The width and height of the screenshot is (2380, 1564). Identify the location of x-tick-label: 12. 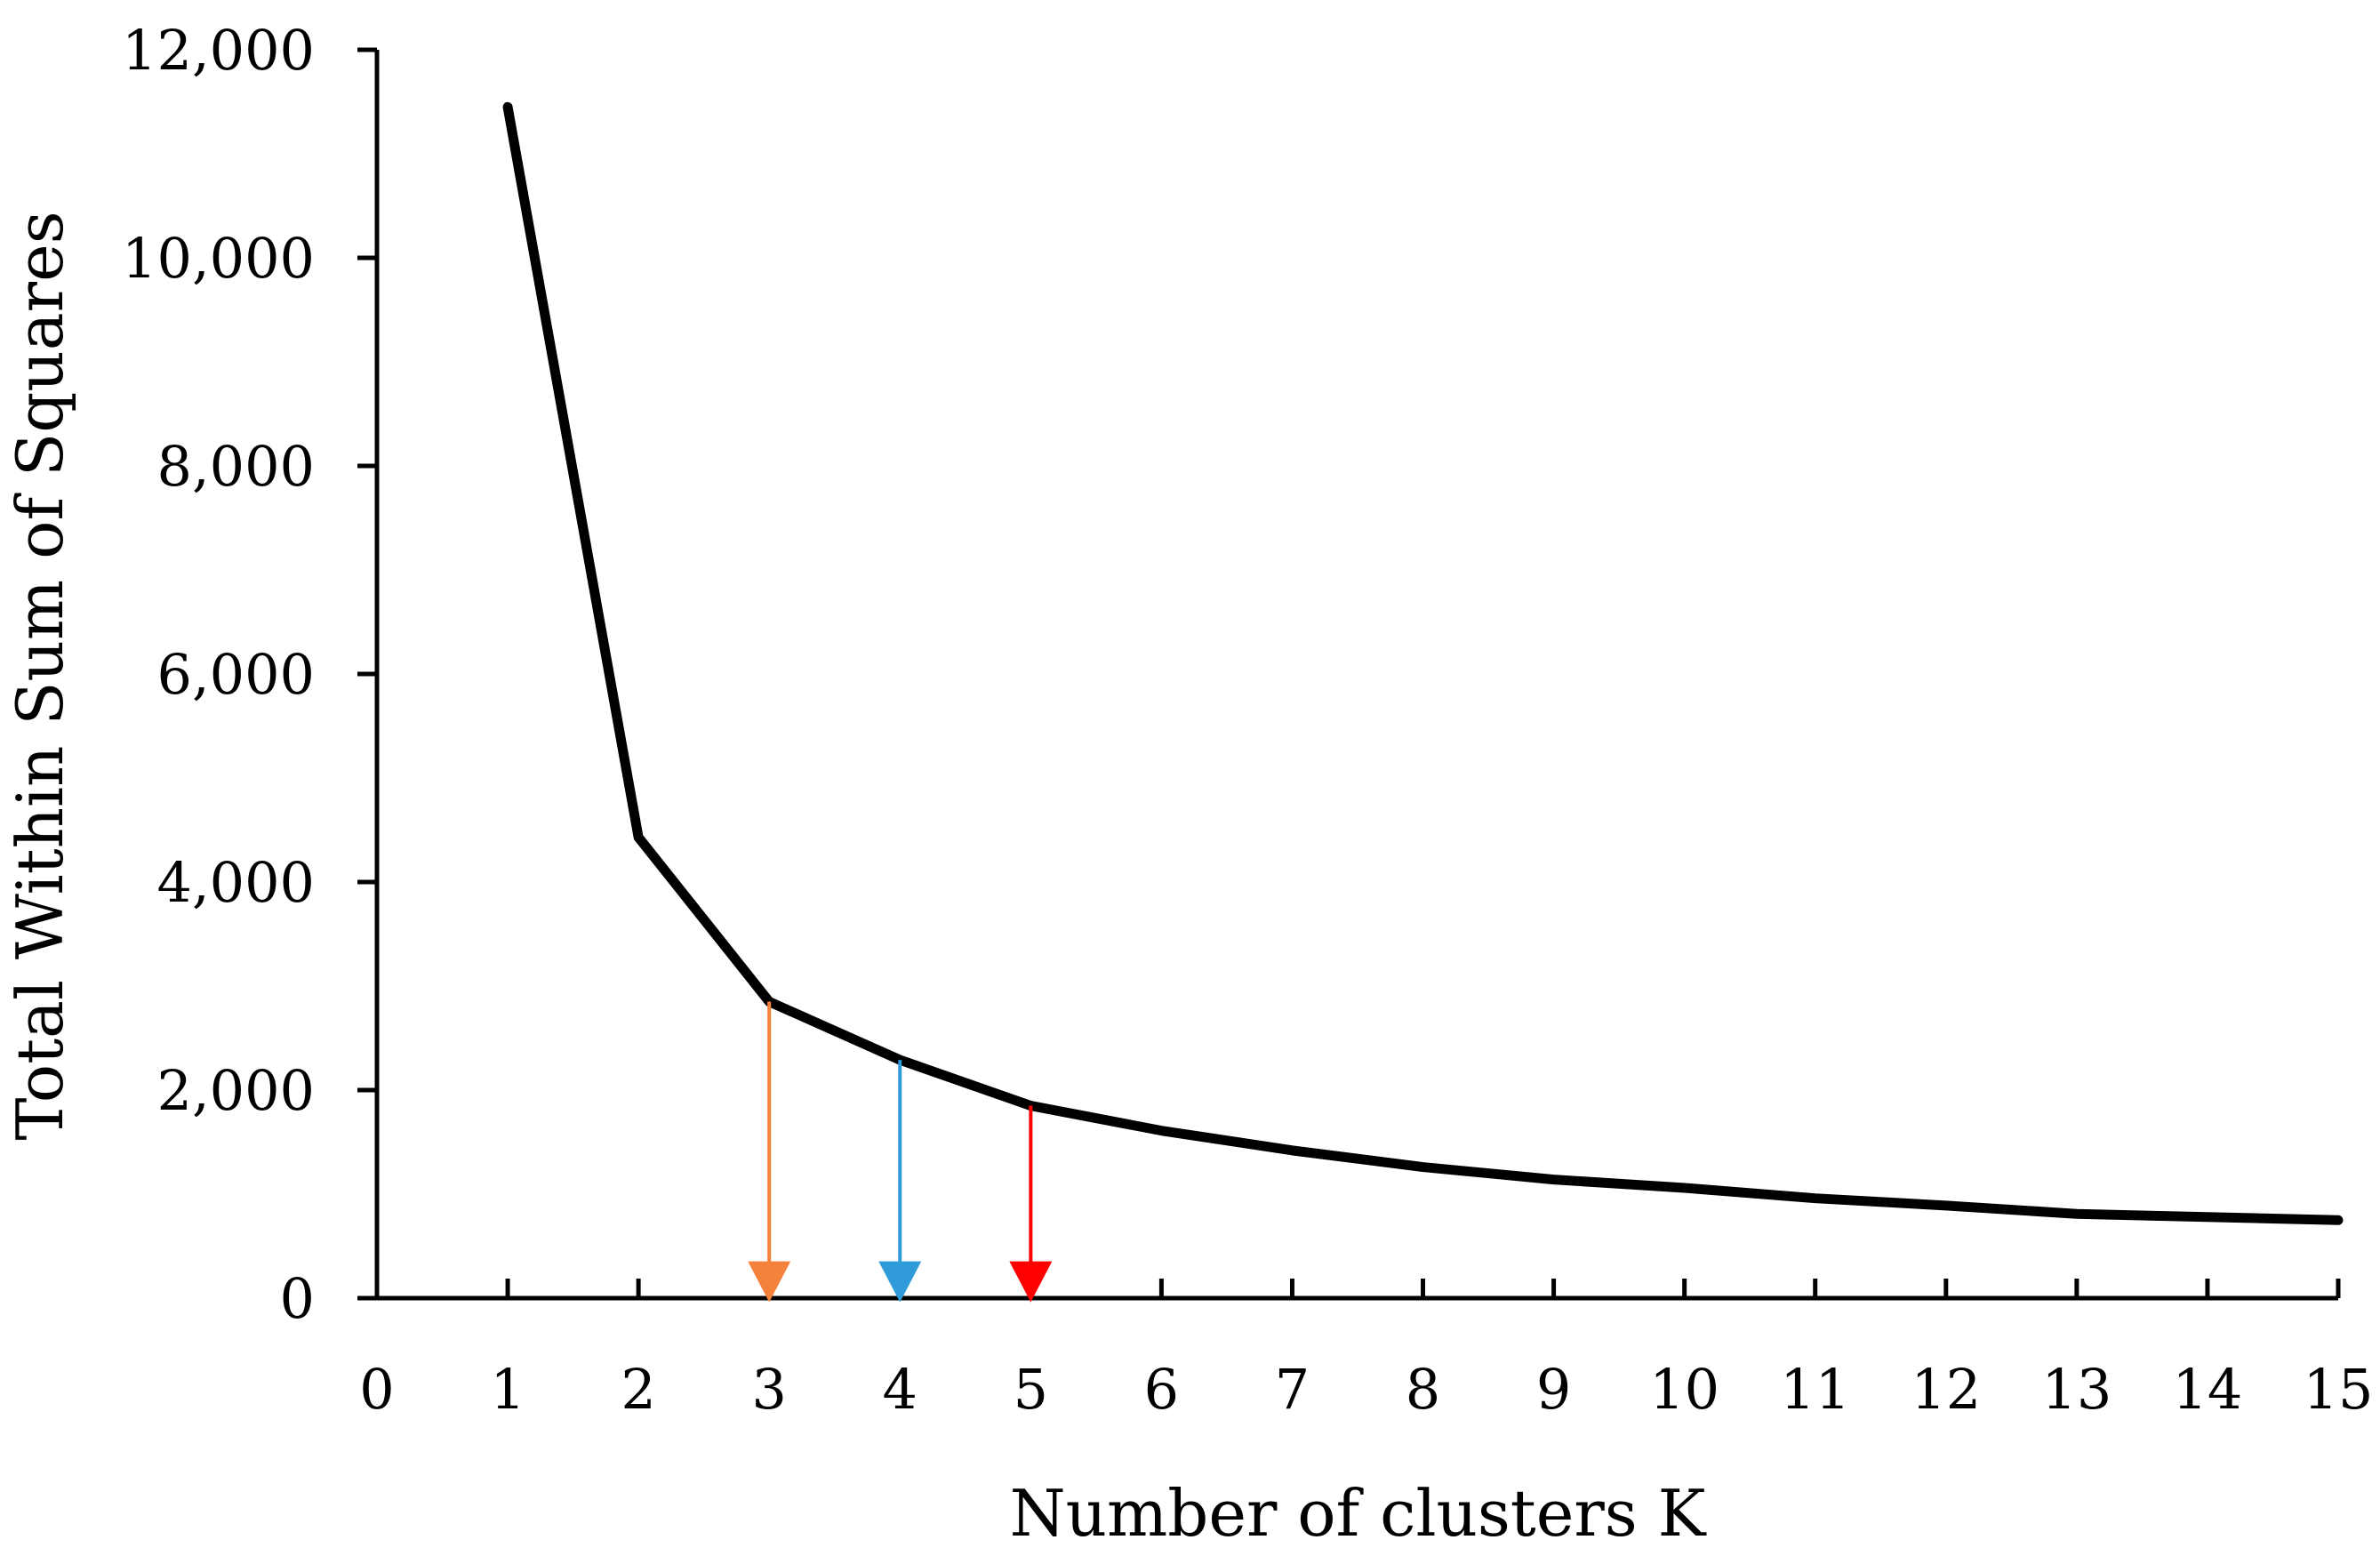
(1946, 1389).